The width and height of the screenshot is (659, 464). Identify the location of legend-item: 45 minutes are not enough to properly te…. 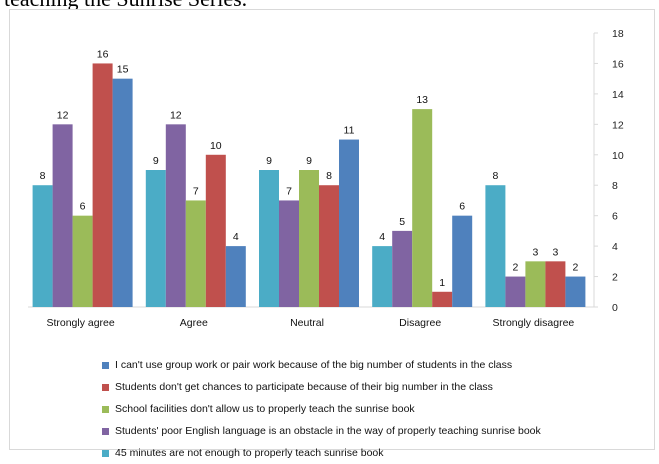
(321, 453).